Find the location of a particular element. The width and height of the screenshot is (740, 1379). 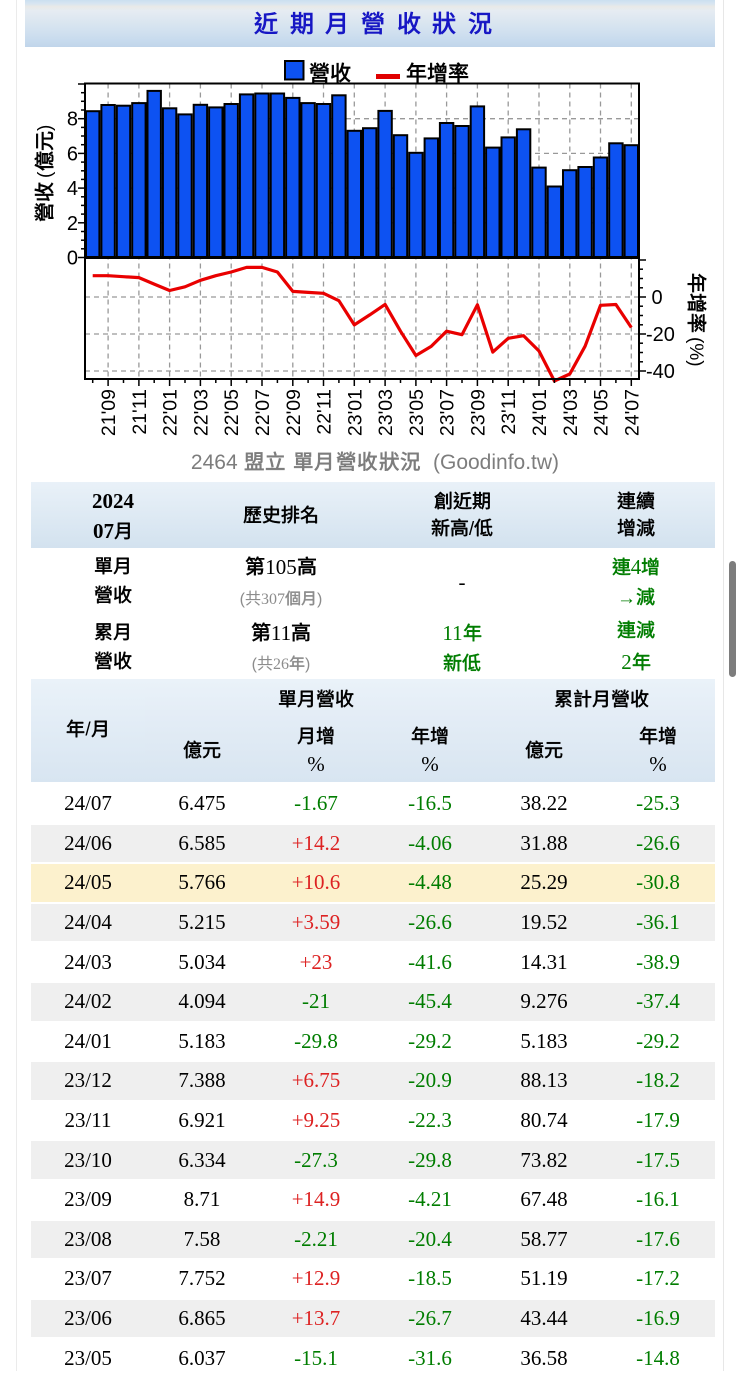

svg-text: 6 is located at coordinates (72, 154).